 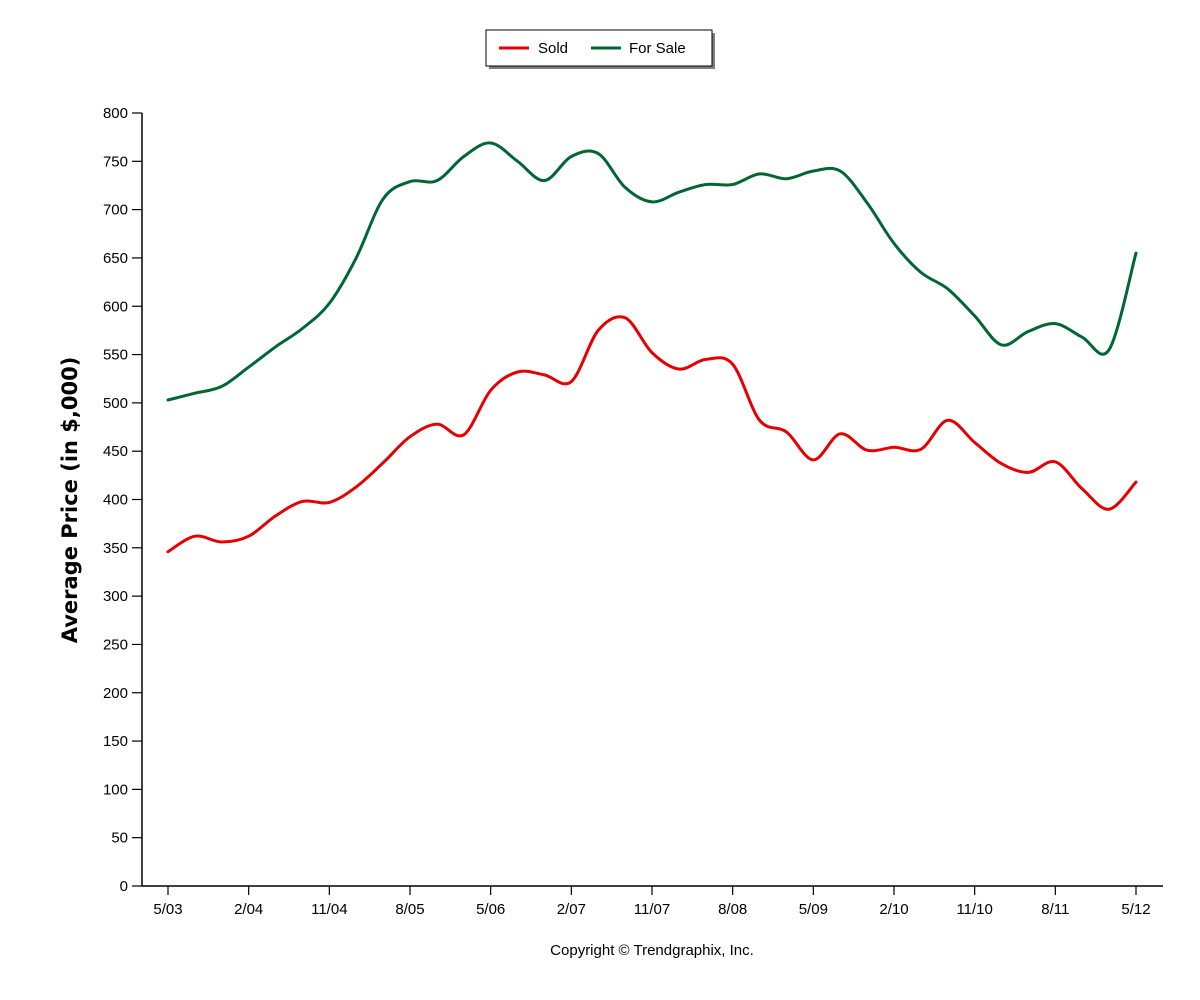 I want to click on x-tick-label: 11/10, so click(x=974, y=909).